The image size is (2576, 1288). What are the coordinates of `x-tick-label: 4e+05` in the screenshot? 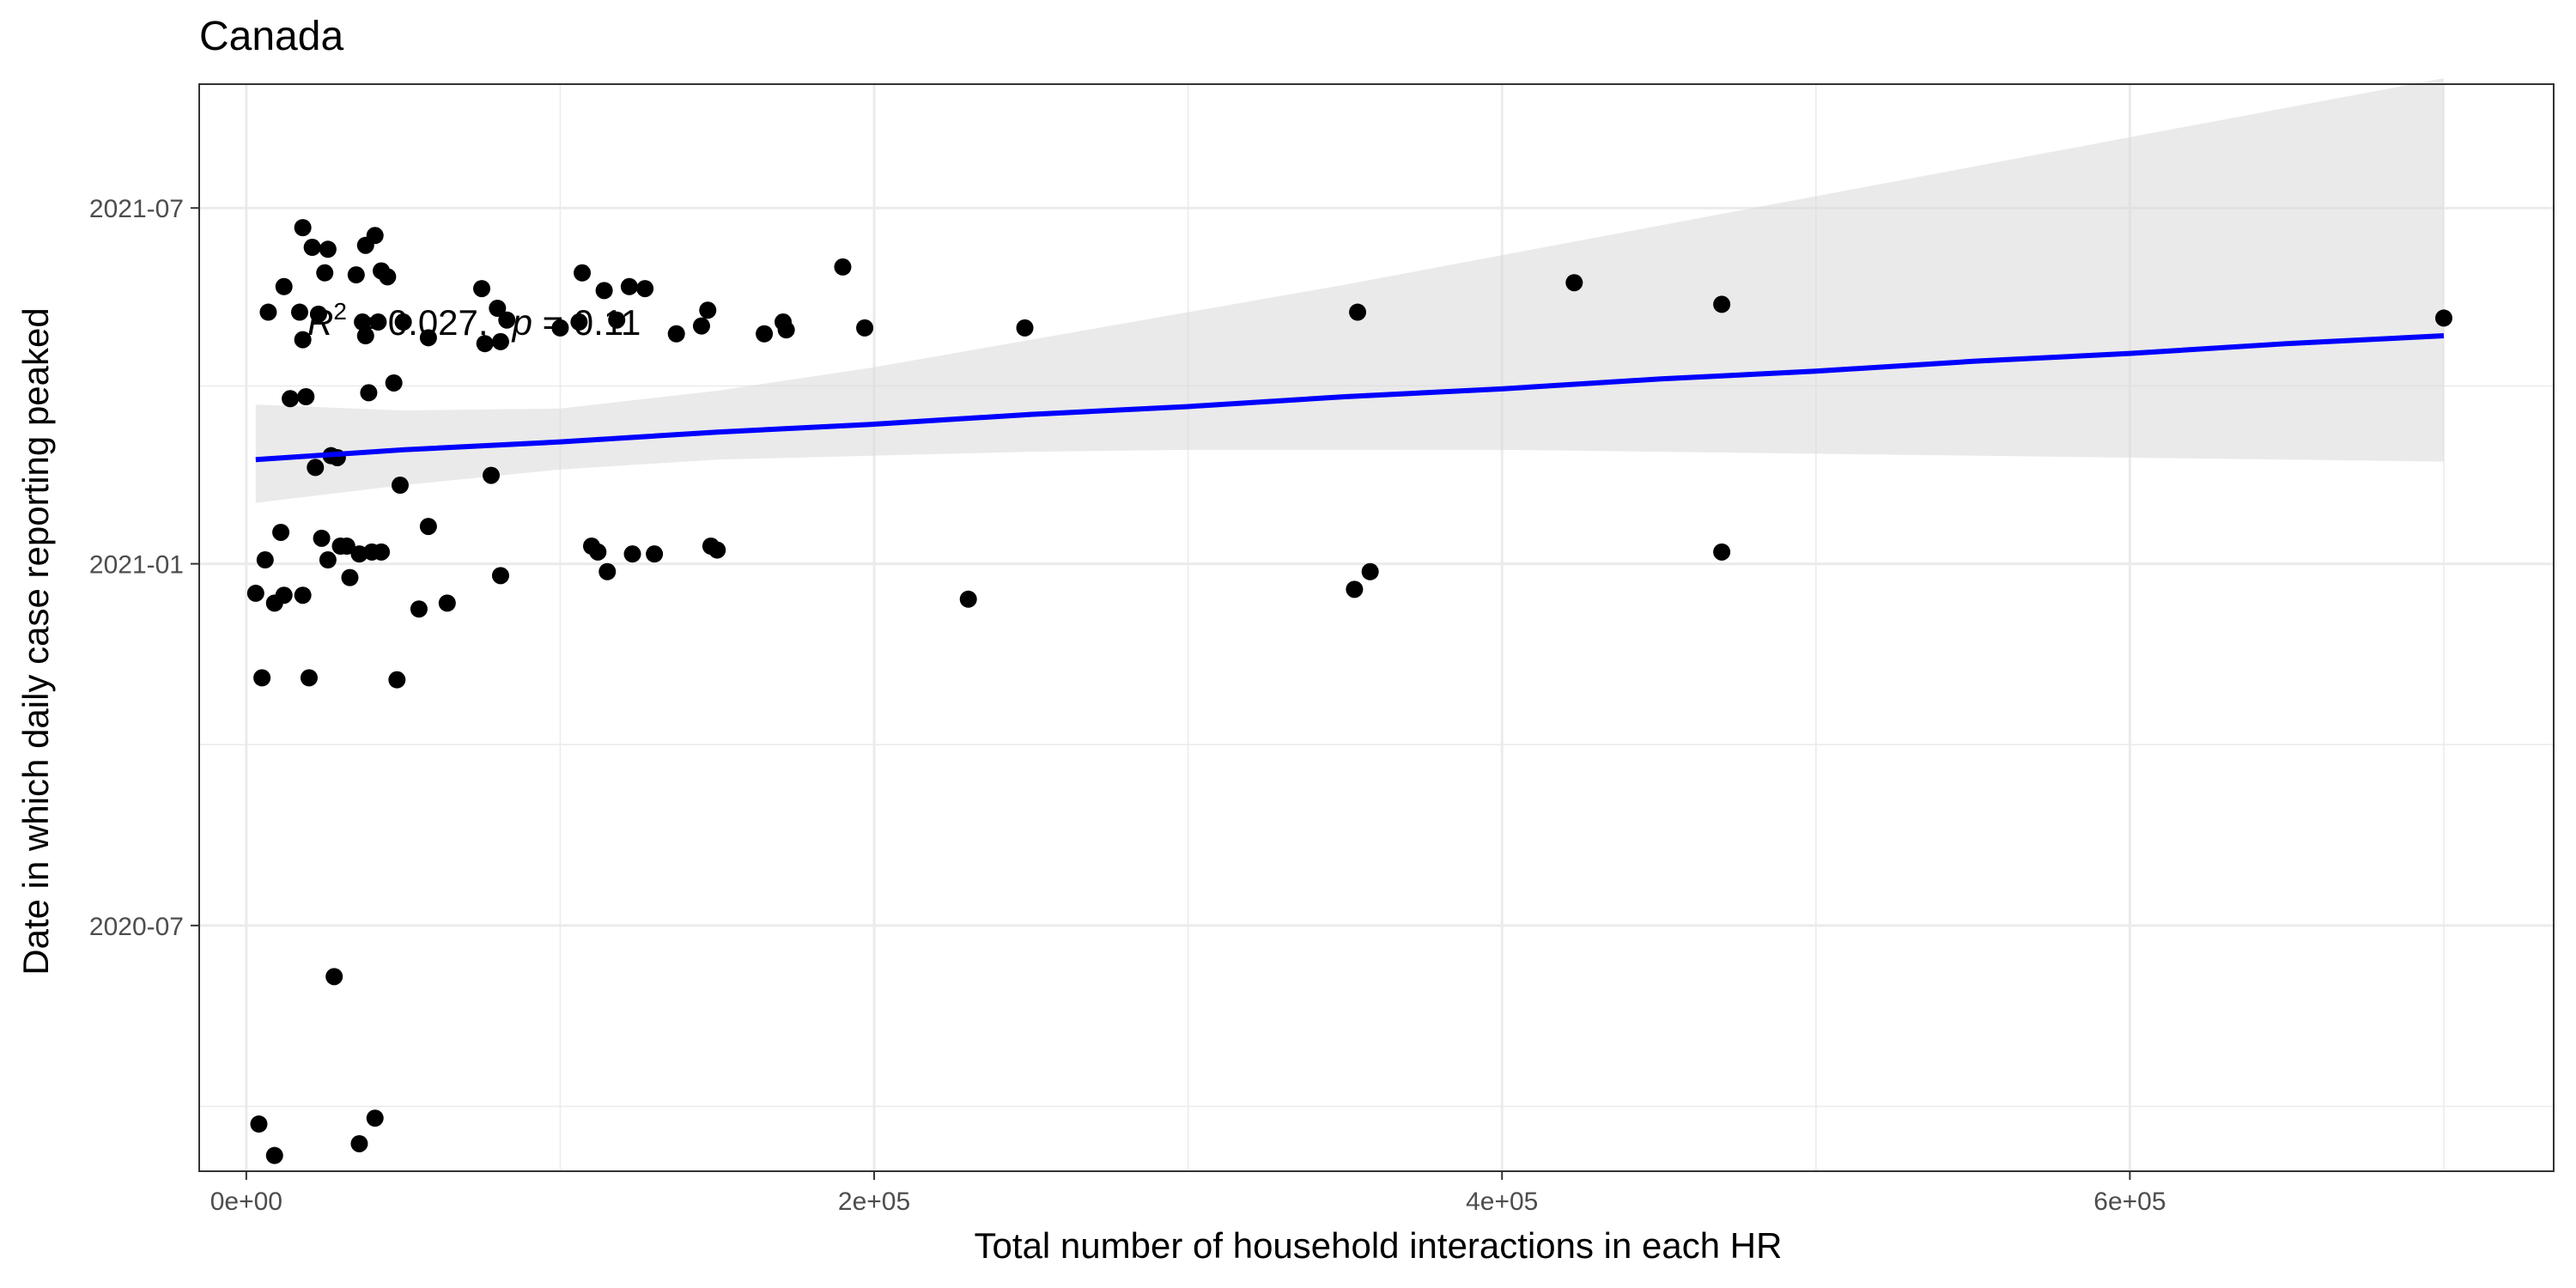 It's located at (1502, 1202).